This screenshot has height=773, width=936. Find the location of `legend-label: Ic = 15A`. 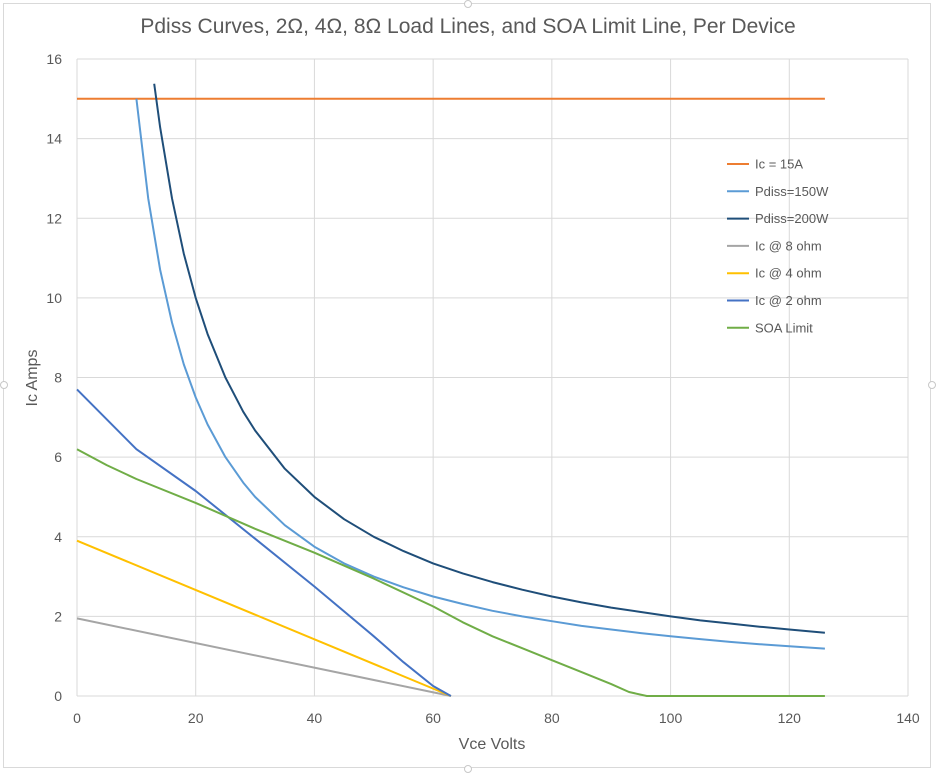

legend-label: Ic = 15A is located at coordinates (779, 164).